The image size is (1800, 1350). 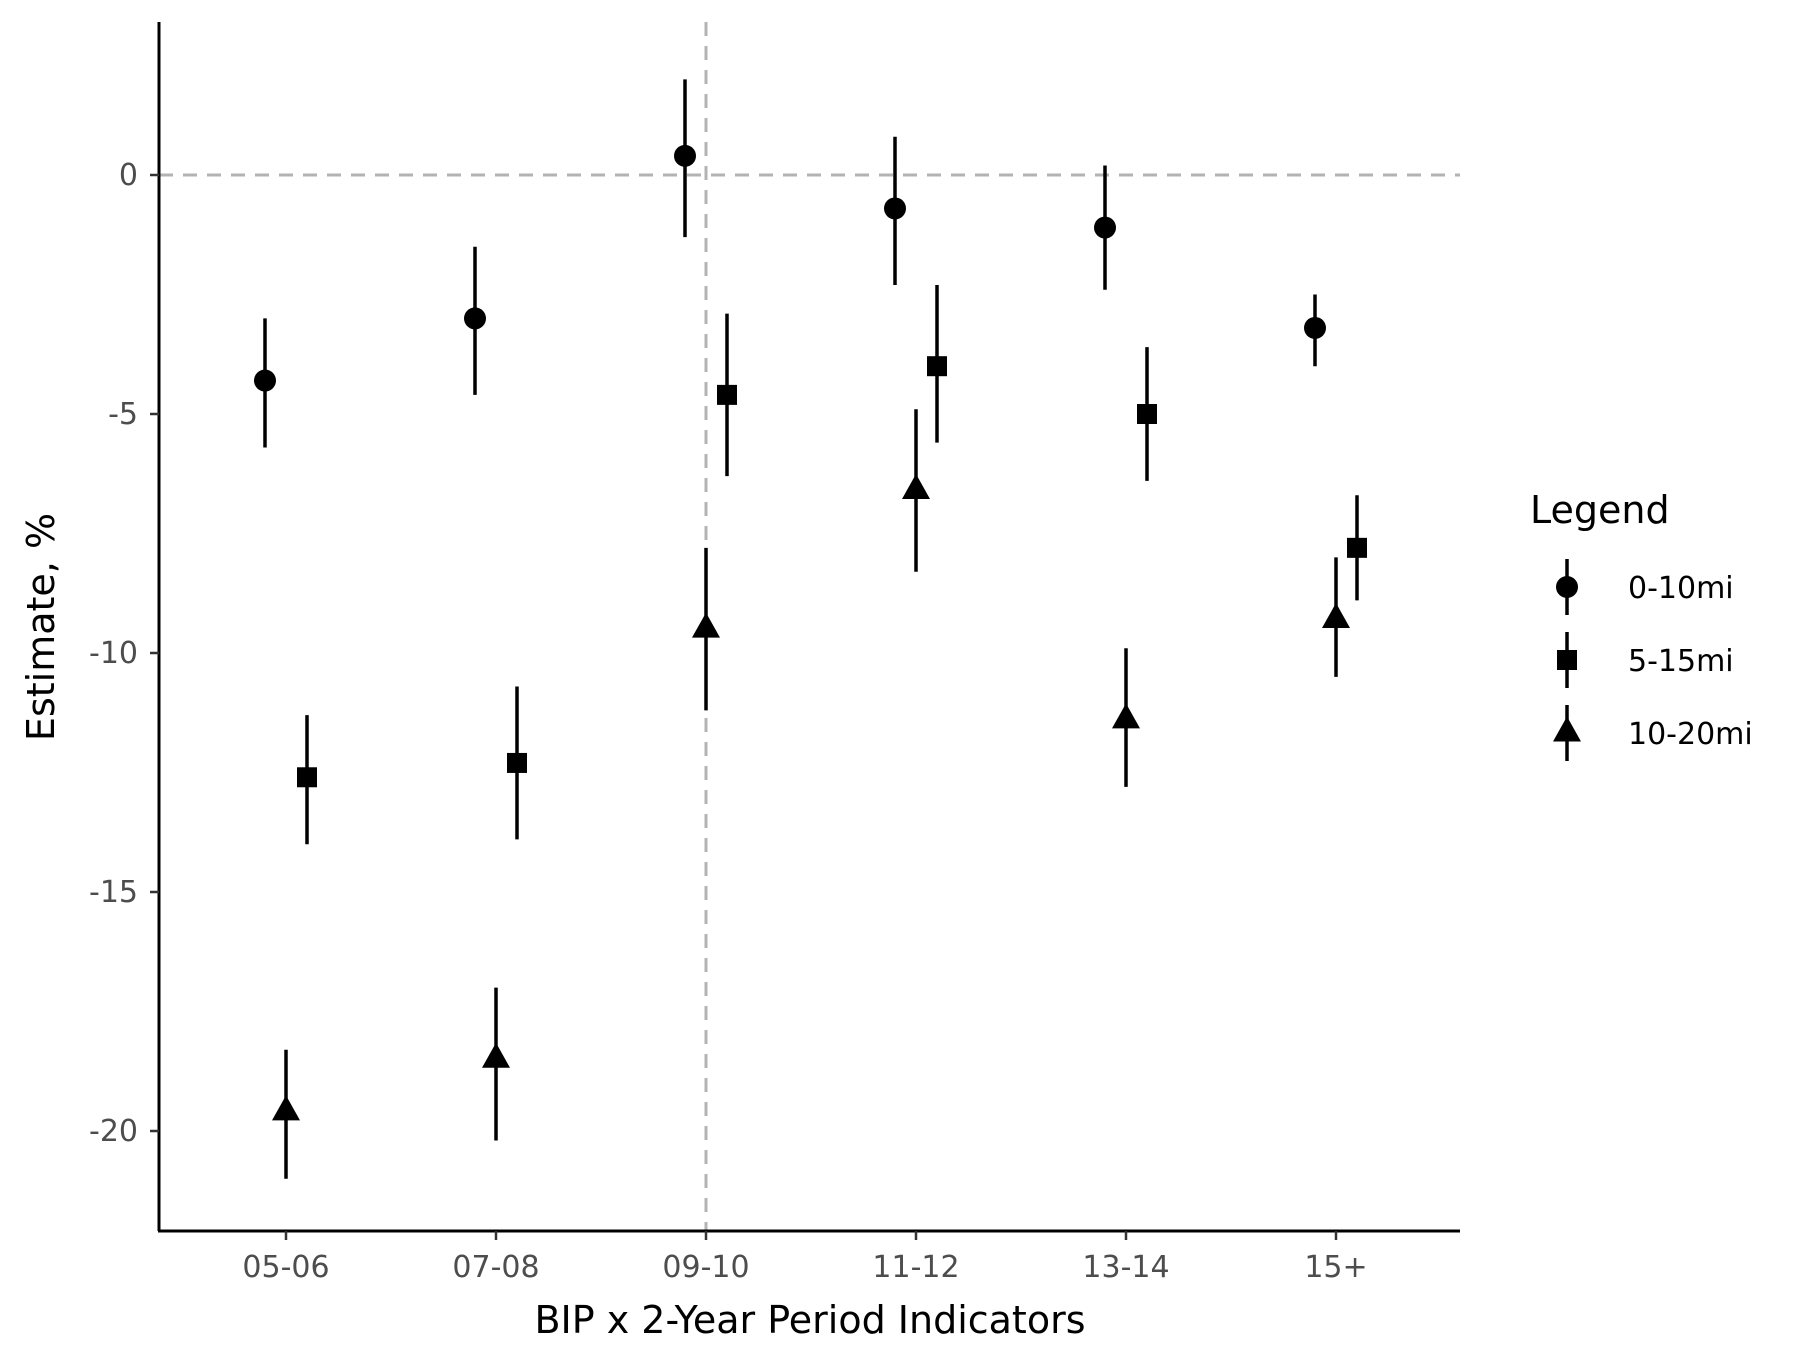 What do you see at coordinates (1125, 1267) in the screenshot?
I see `x-tick-label: 13-14` at bounding box center [1125, 1267].